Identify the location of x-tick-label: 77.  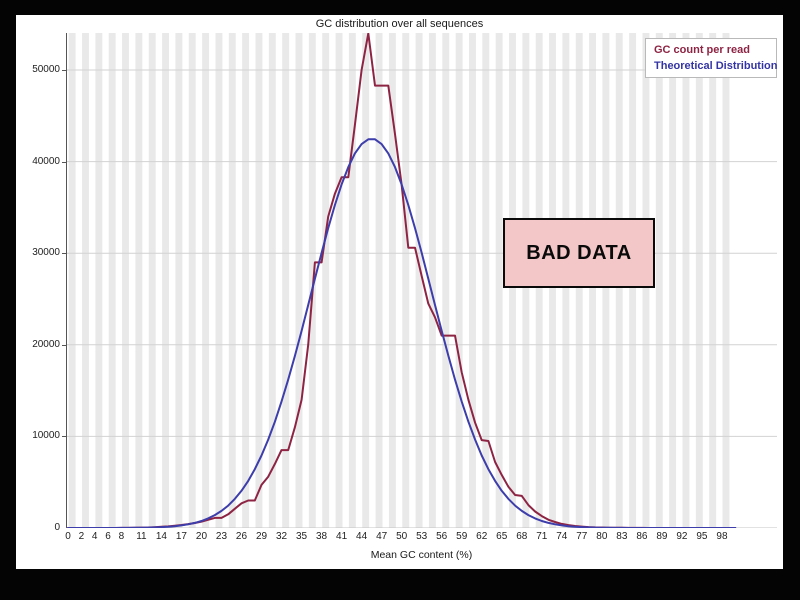
(582, 536).